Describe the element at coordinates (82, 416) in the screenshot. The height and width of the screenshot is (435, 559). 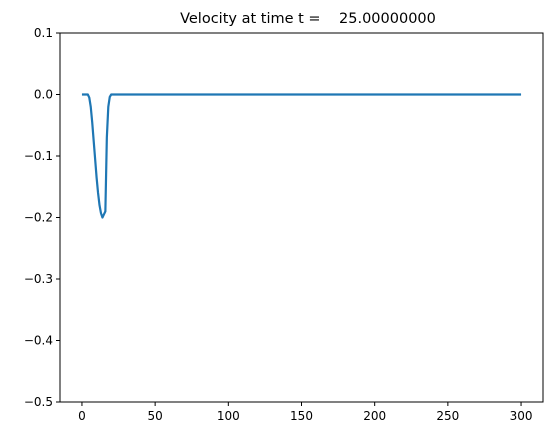
I see `x-tick-label: 0` at that location.